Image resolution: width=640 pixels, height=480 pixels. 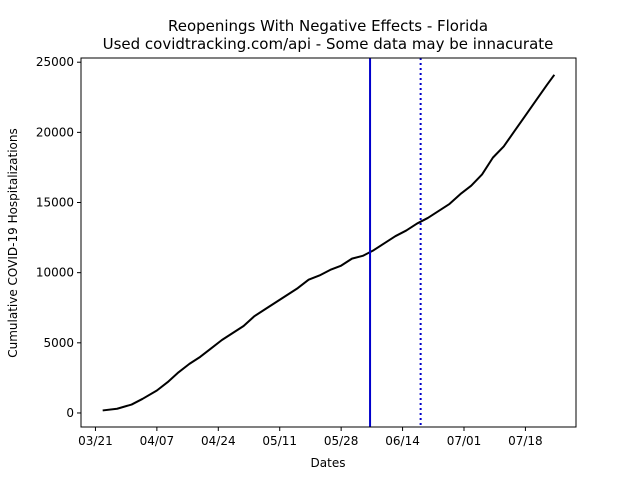 What do you see at coordinates (55, 132) in the screenshot?
I see `y-tick-label: 20000` at bounding box center [55, 132].